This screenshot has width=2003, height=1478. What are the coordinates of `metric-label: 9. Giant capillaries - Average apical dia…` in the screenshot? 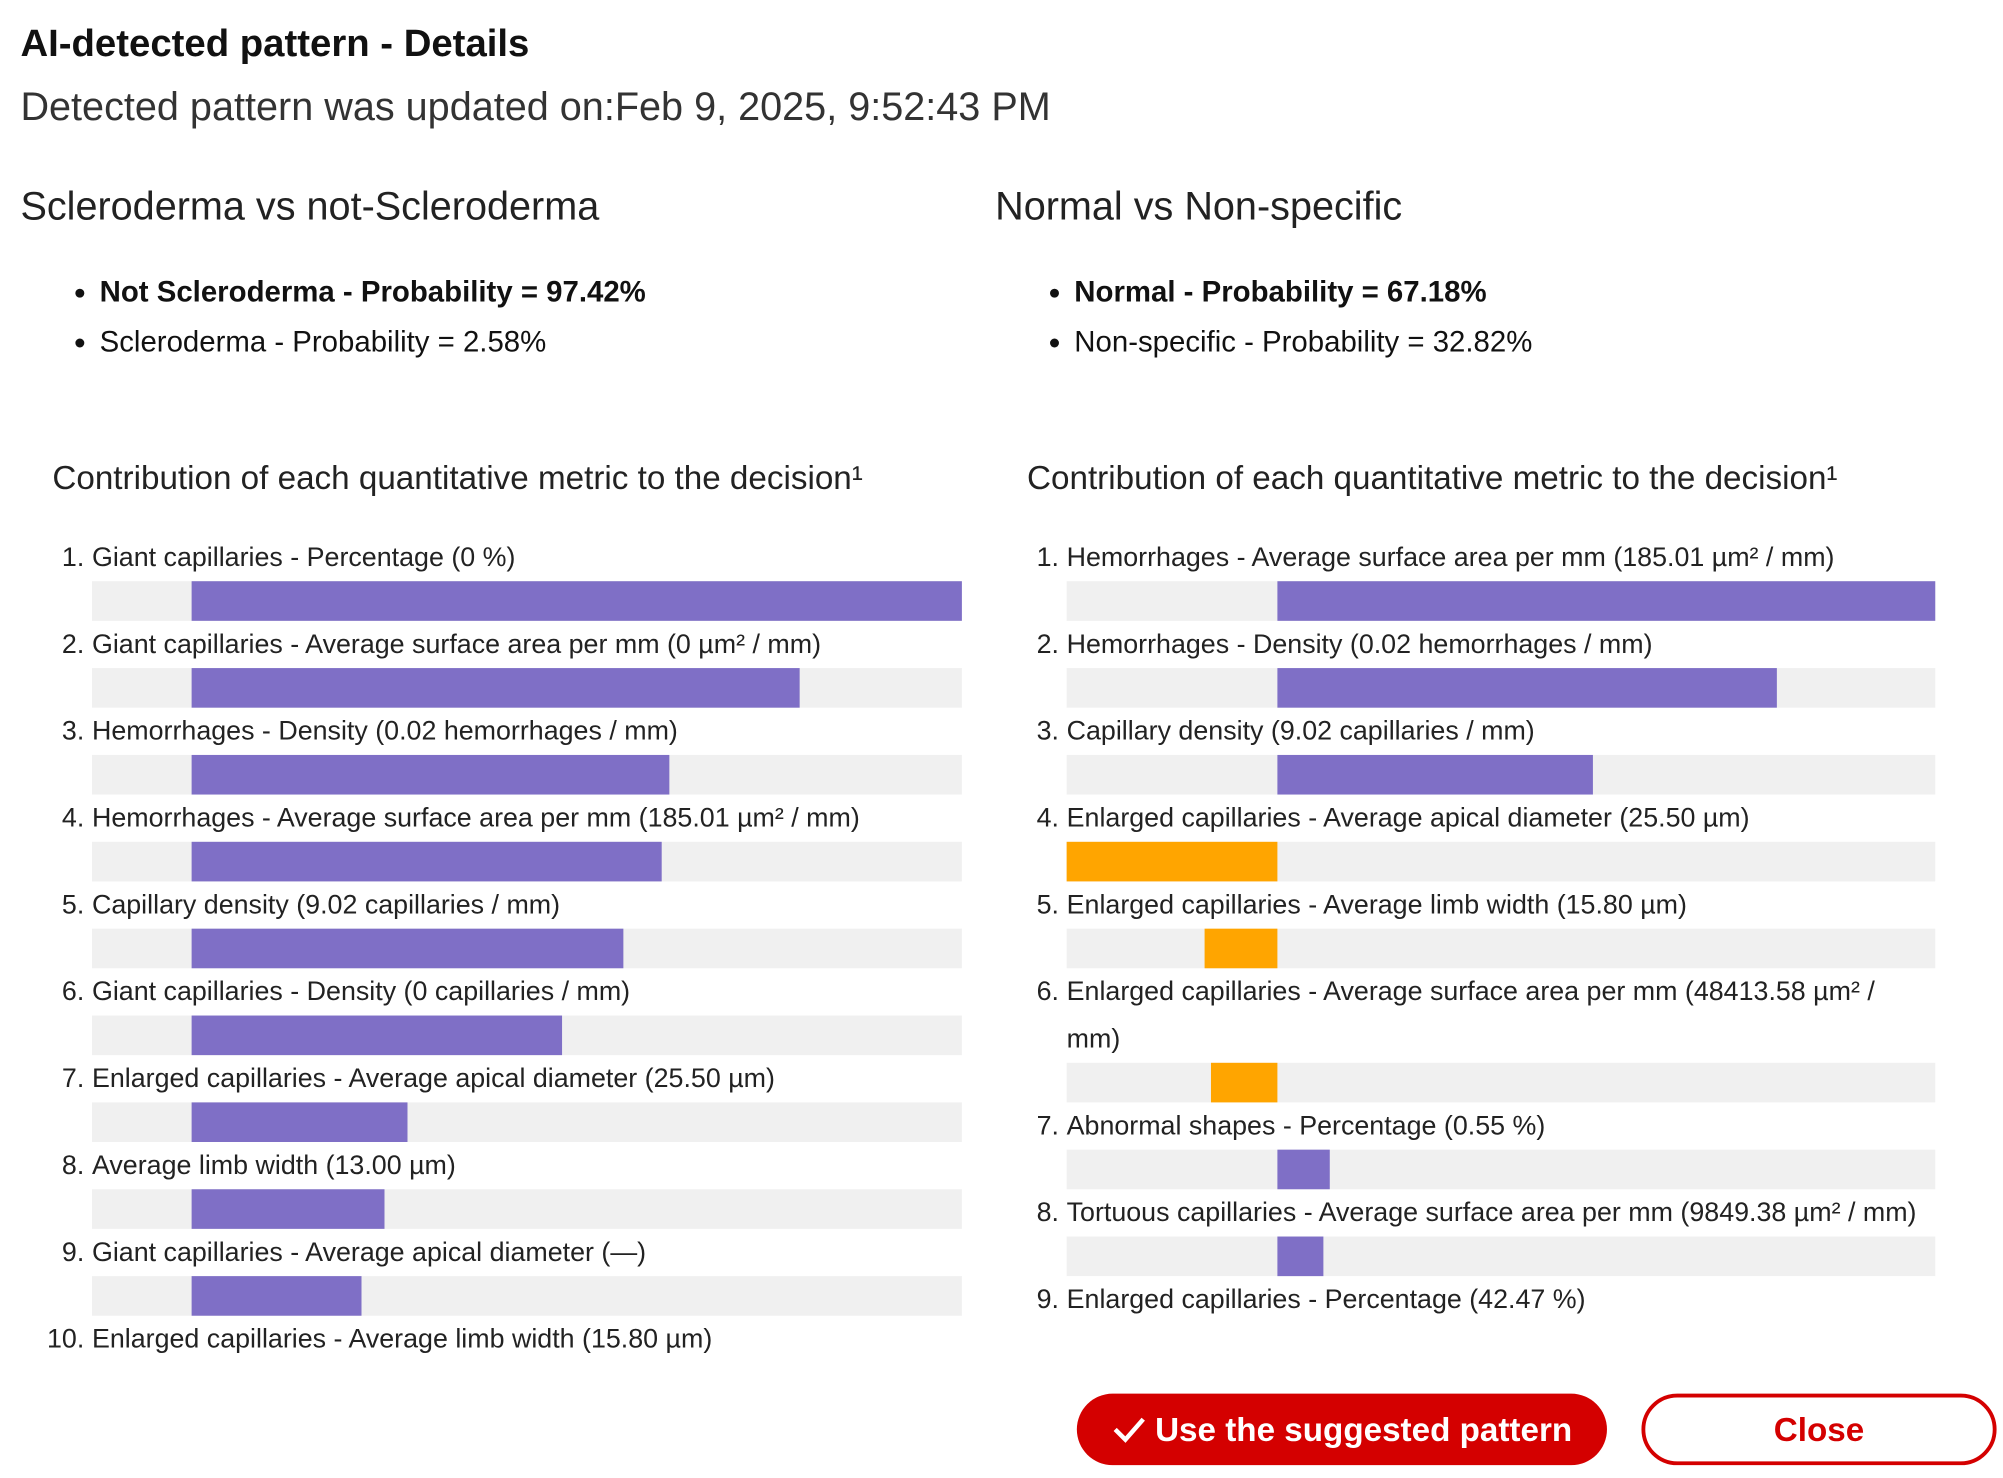 It's located at (512, 1252).